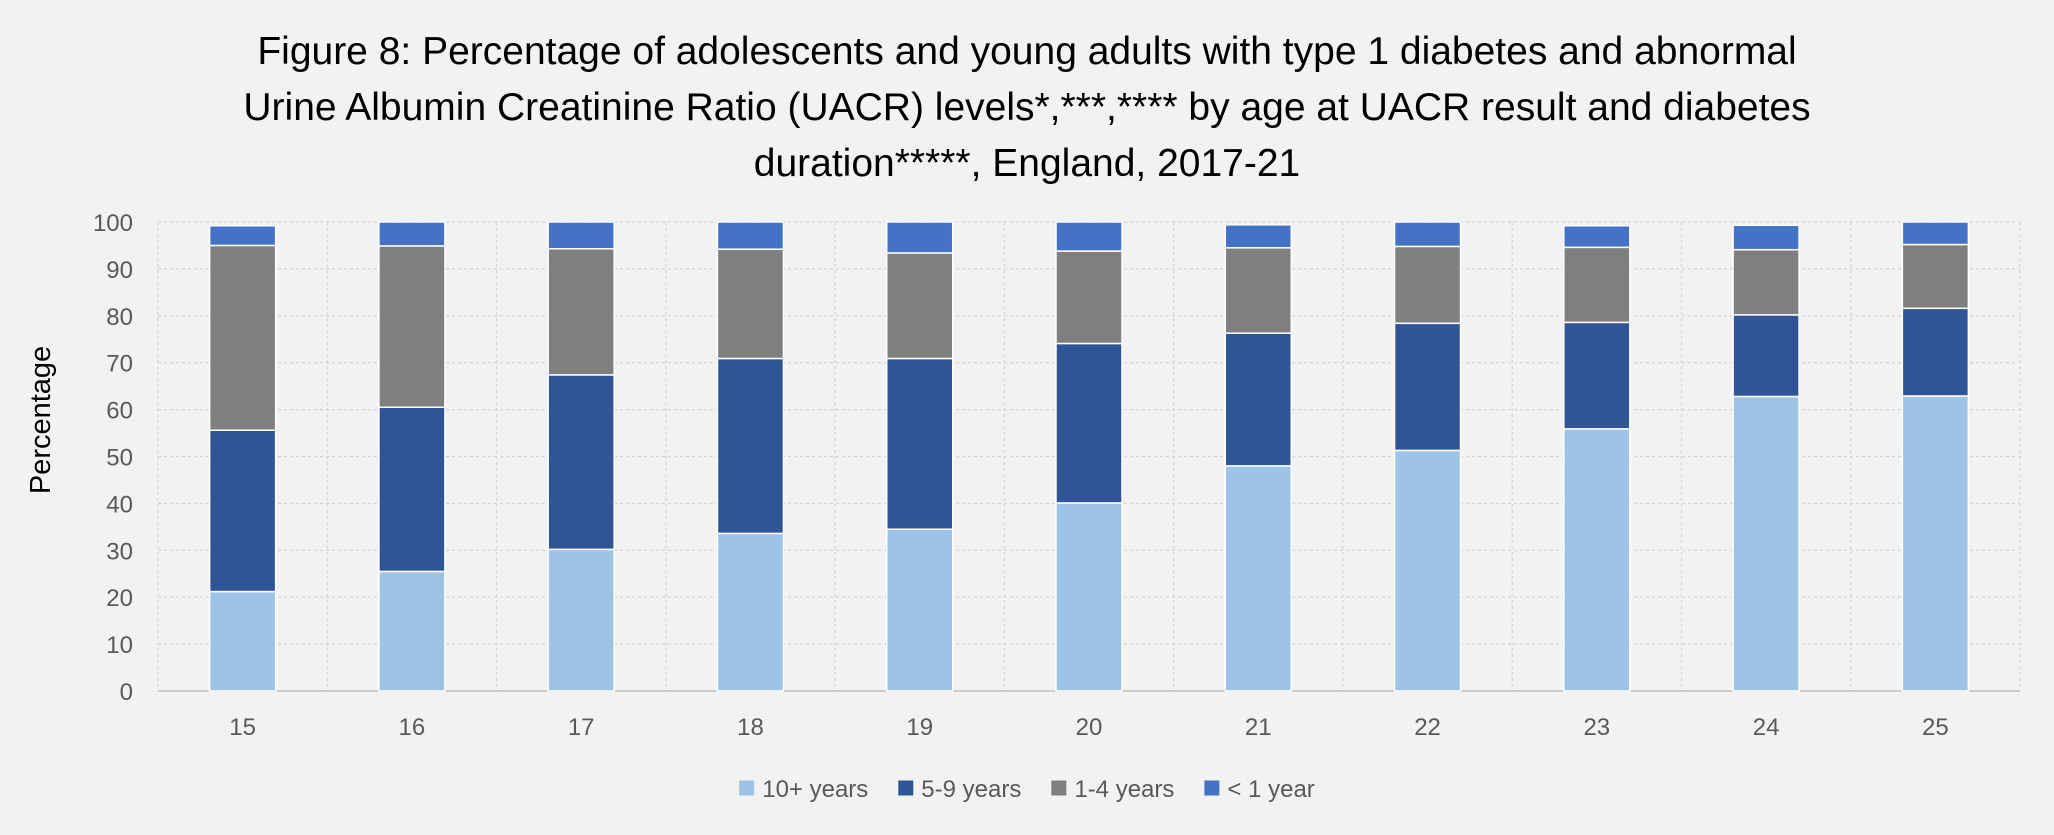  I want to click on y-tick-label: 40, so click(119, 504).